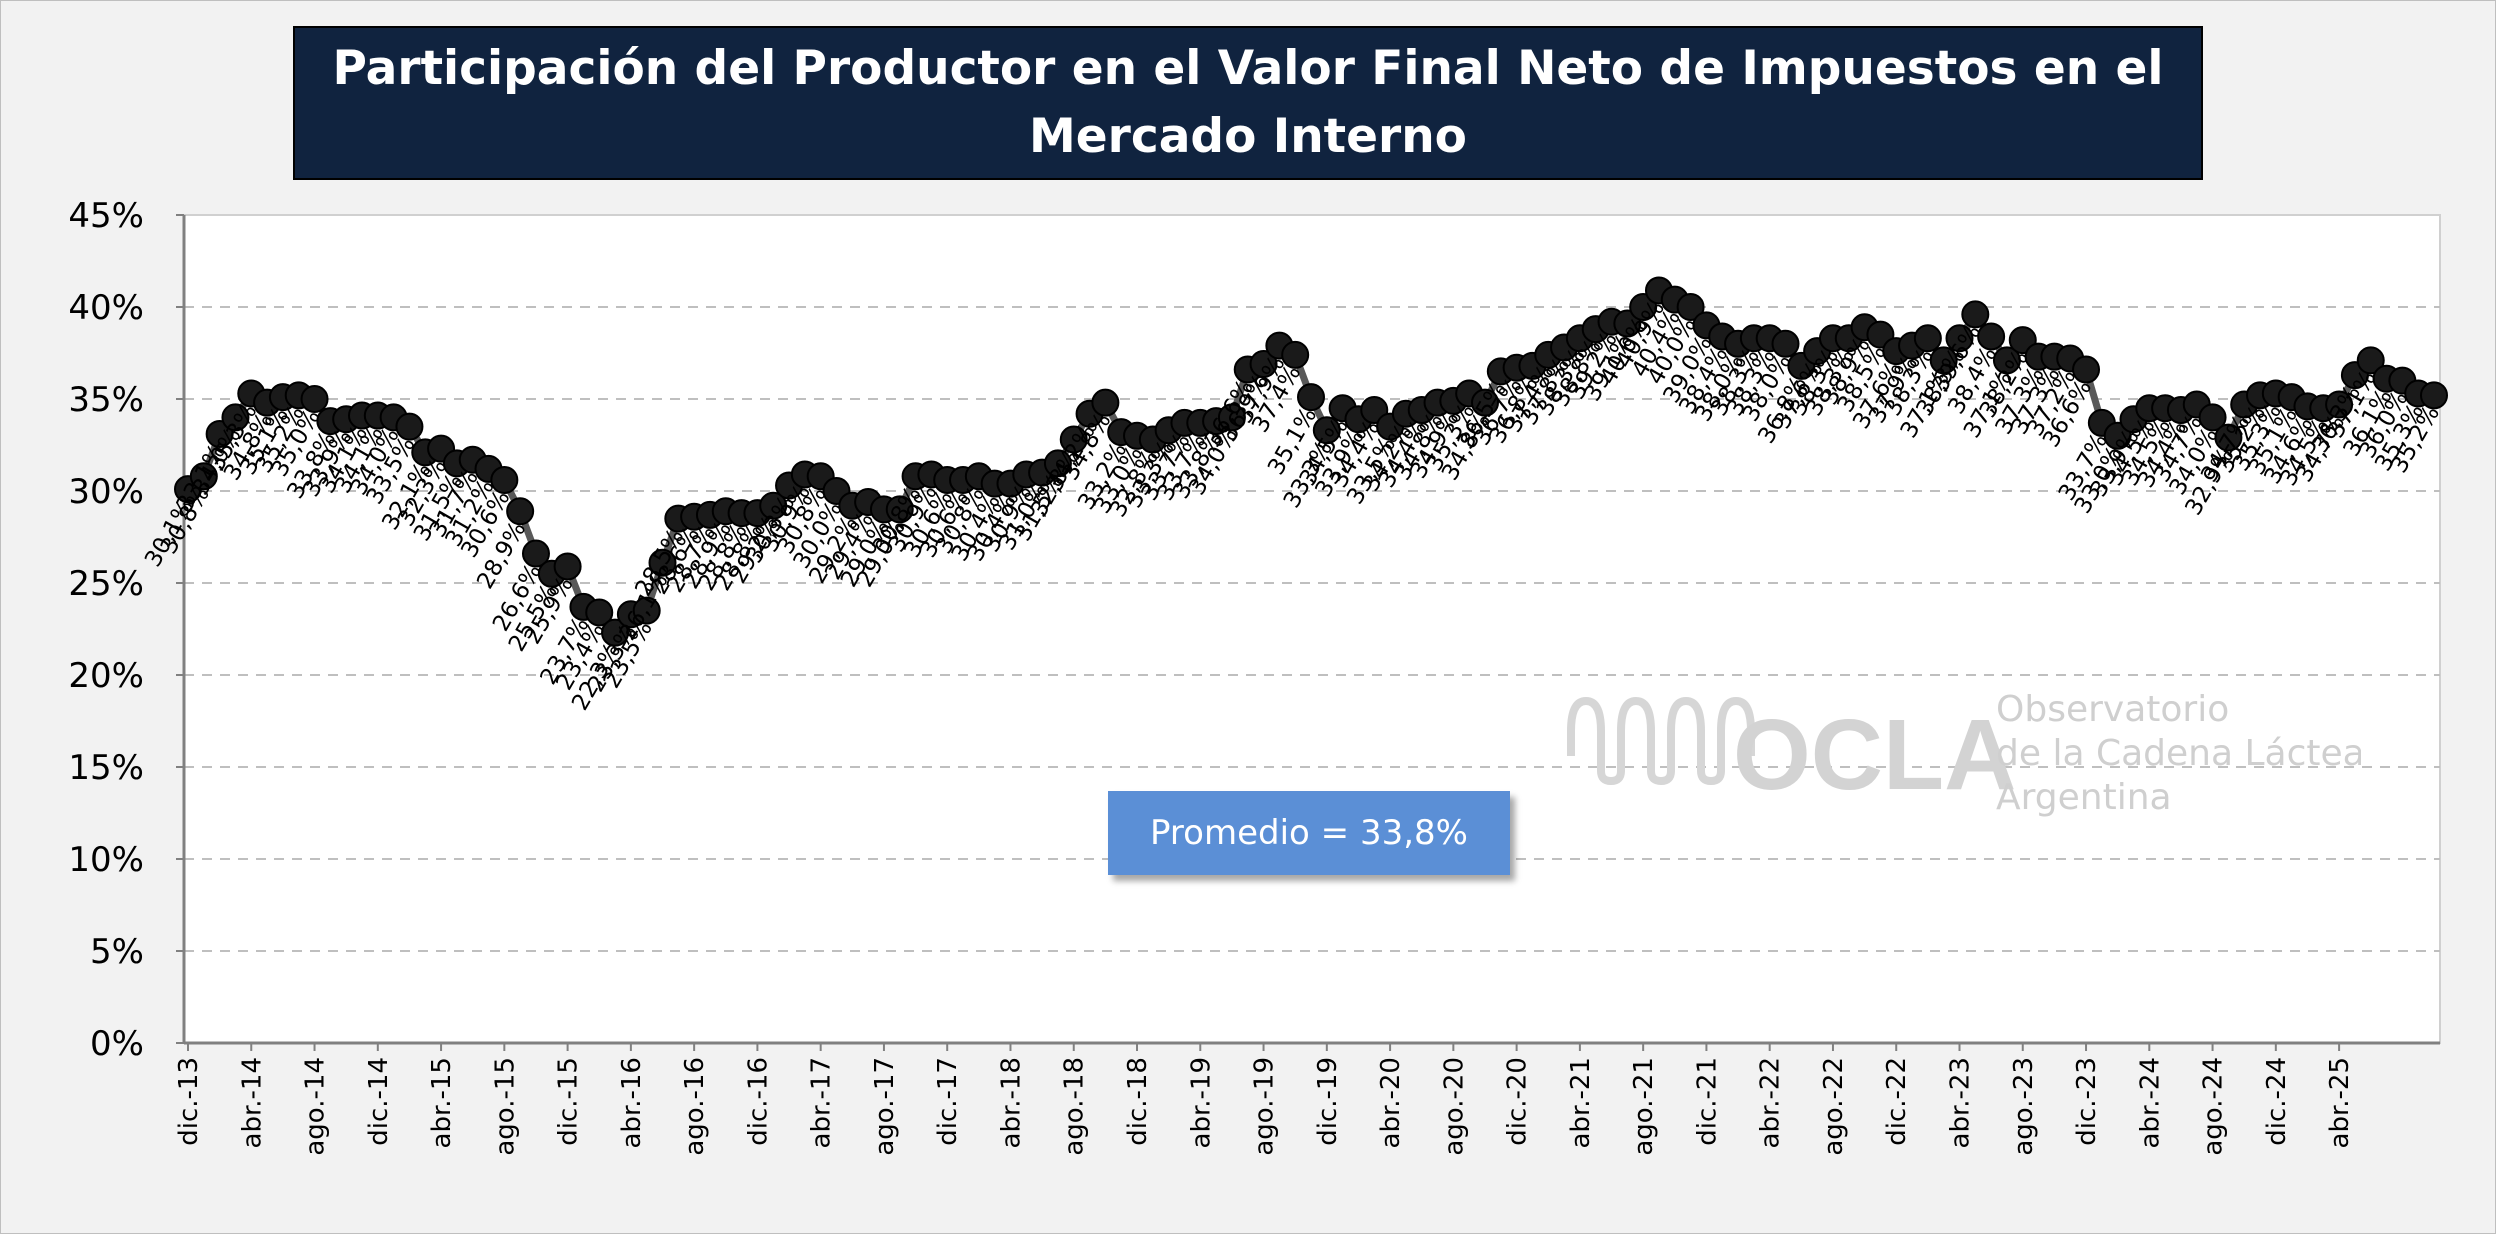  I want to click on x-tick-label: abr.-16, so click(632, 1102).